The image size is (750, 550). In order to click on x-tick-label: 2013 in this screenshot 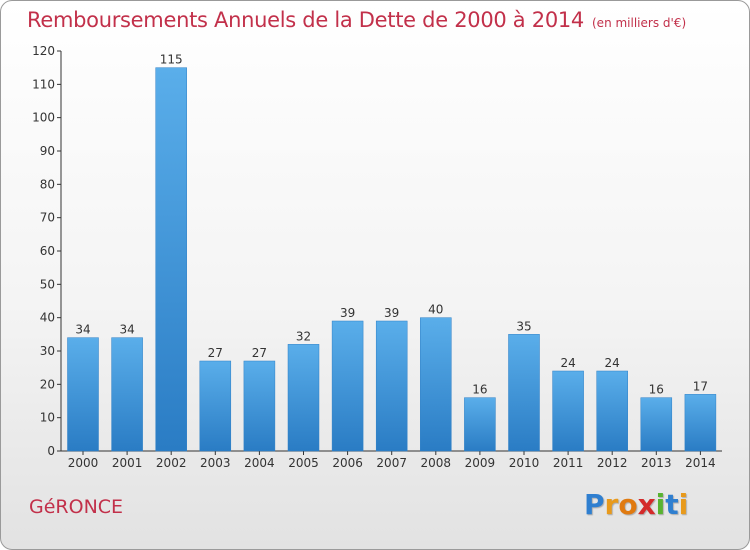, I will do `click(656, 463)`.